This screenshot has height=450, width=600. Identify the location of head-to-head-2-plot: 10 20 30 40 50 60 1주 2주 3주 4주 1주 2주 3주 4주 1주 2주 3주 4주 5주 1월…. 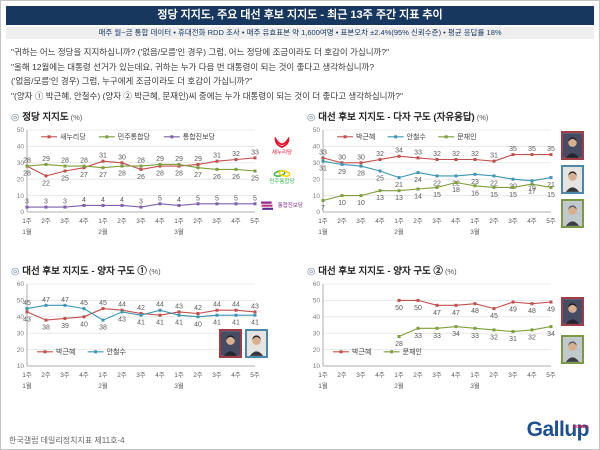
(434, 335).